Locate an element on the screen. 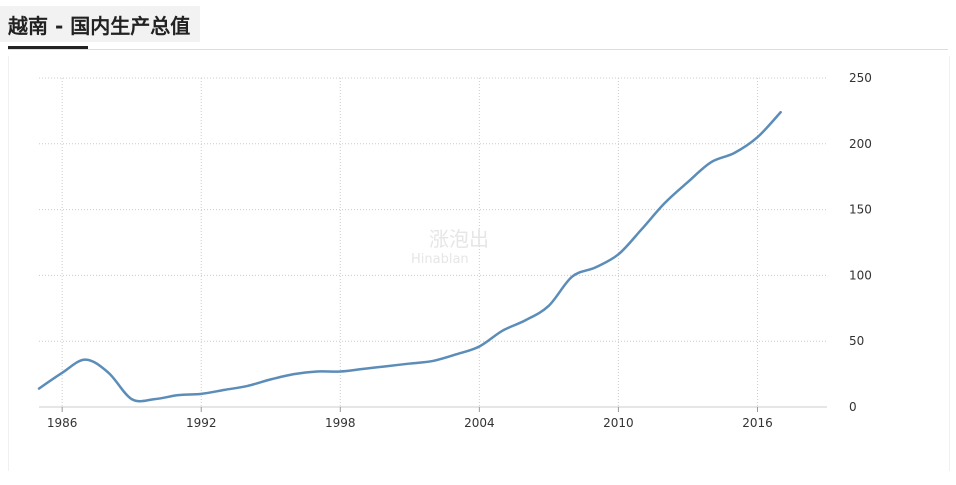 The height and width of the screenshot is (485, 956). data-point-2016 is located at coordinates (757, 137).